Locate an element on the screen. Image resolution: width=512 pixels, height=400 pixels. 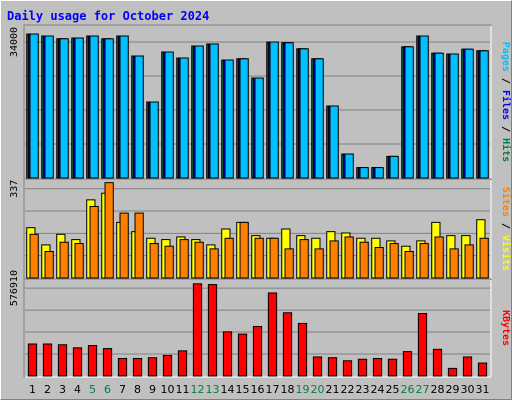
y-tick-label: 337 is located at coordinates (14, 189).